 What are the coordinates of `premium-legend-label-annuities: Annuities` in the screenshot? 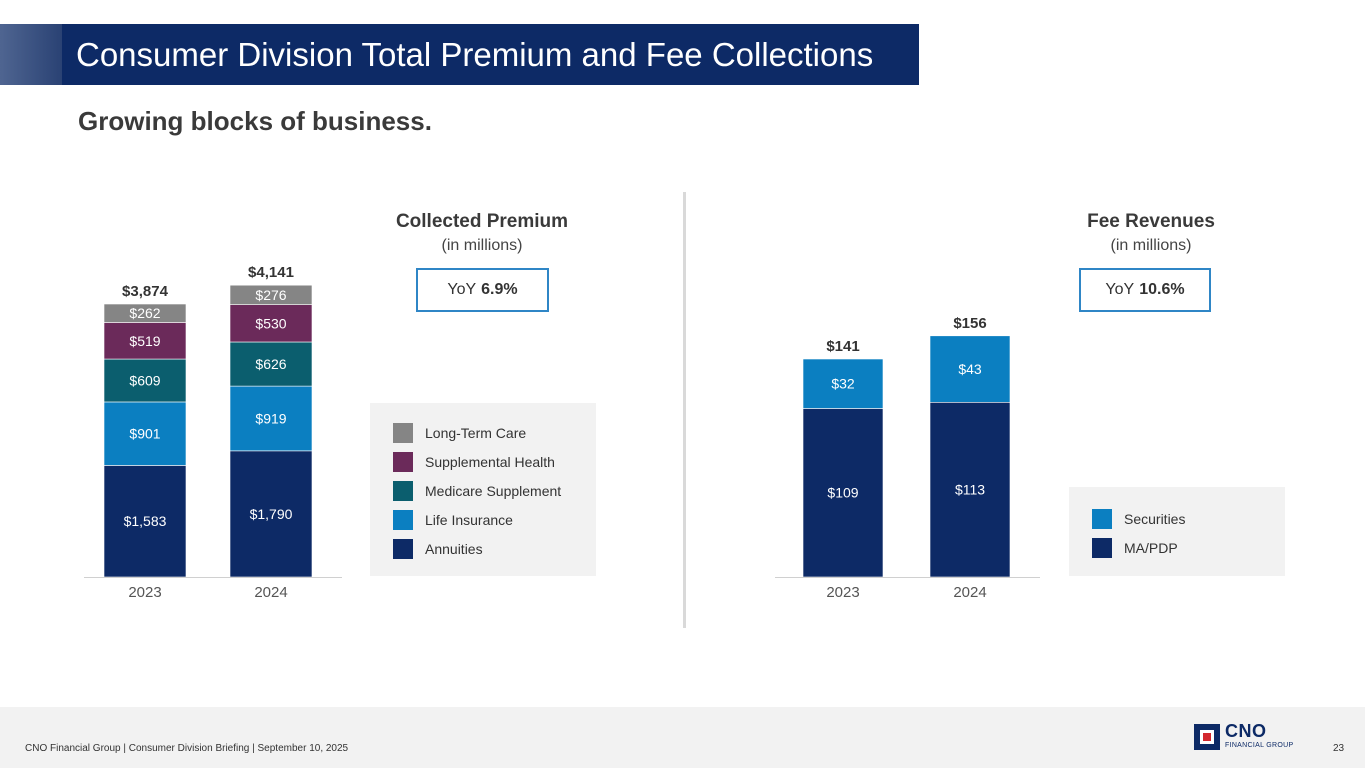 It's located at (454, 549).